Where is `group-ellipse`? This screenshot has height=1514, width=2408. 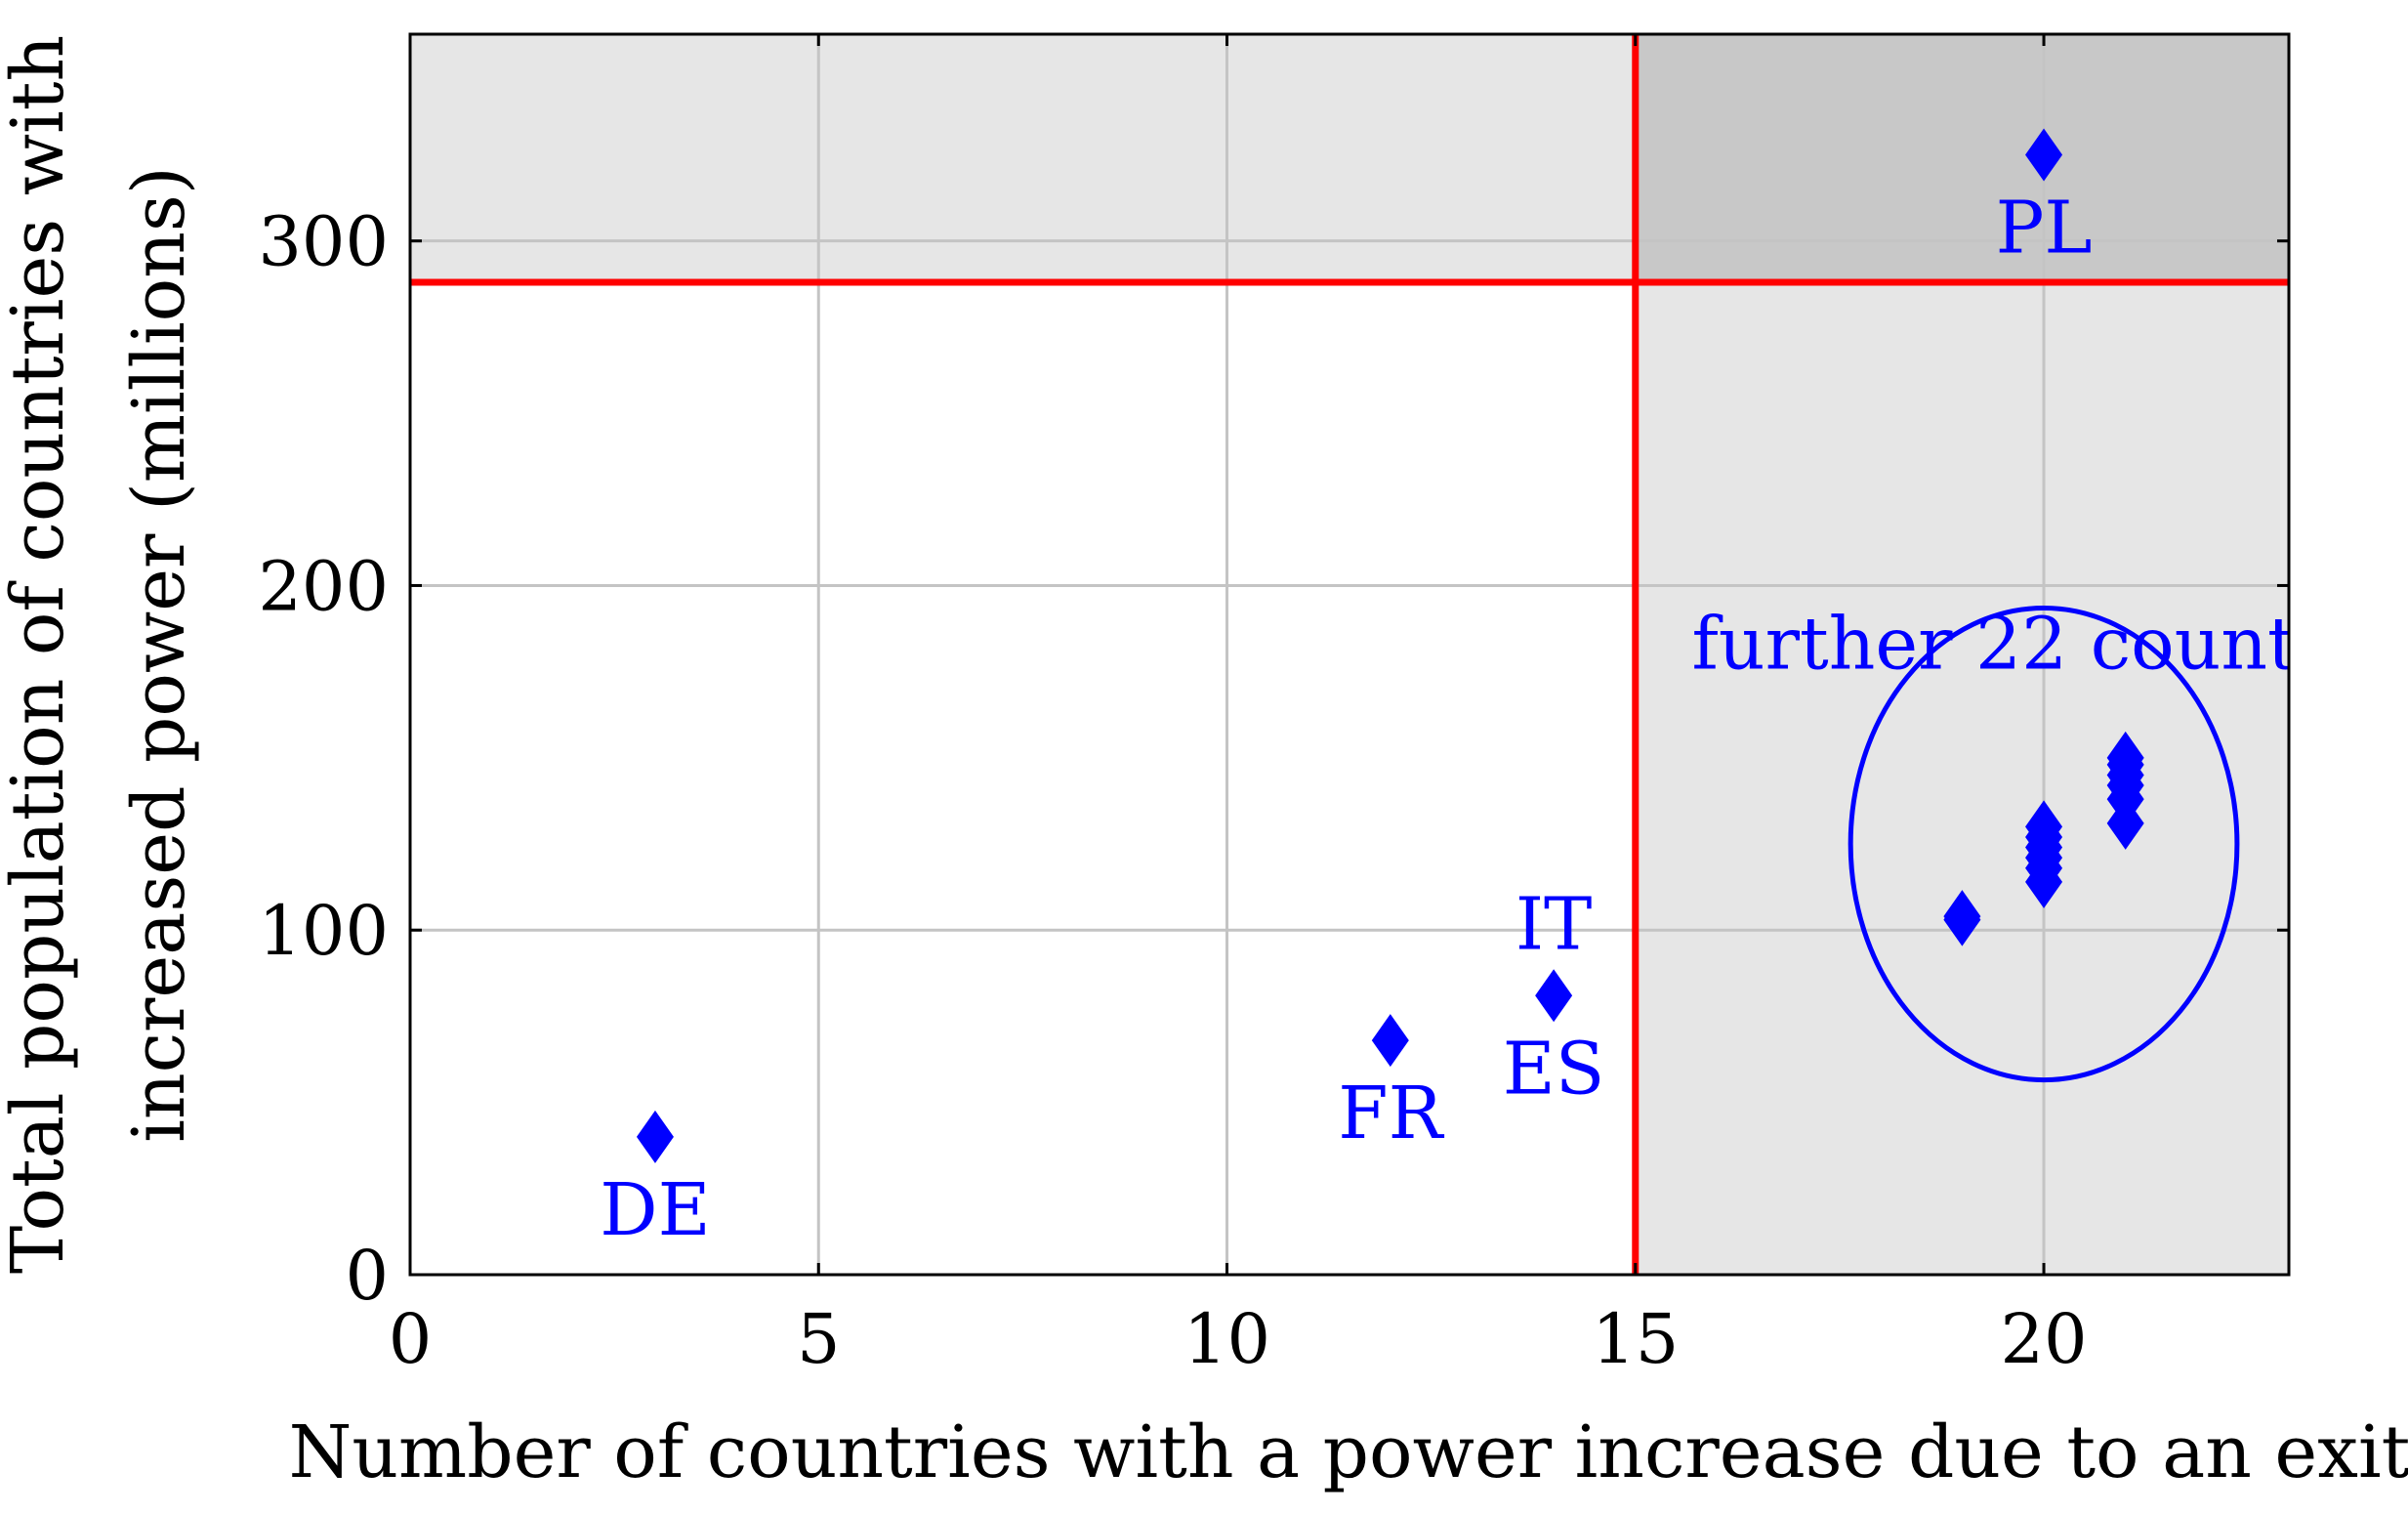 group-ellipse is located at coordinates (2044, 844).